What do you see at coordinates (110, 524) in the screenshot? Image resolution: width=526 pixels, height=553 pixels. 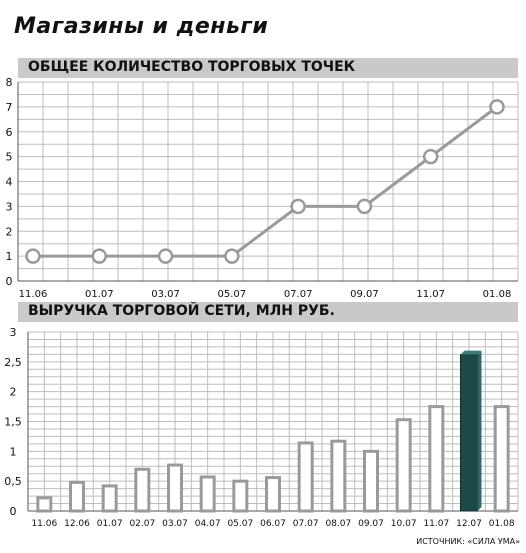 I see `bar-x-tick-label: 01.07` at bounding box center [110, 524].